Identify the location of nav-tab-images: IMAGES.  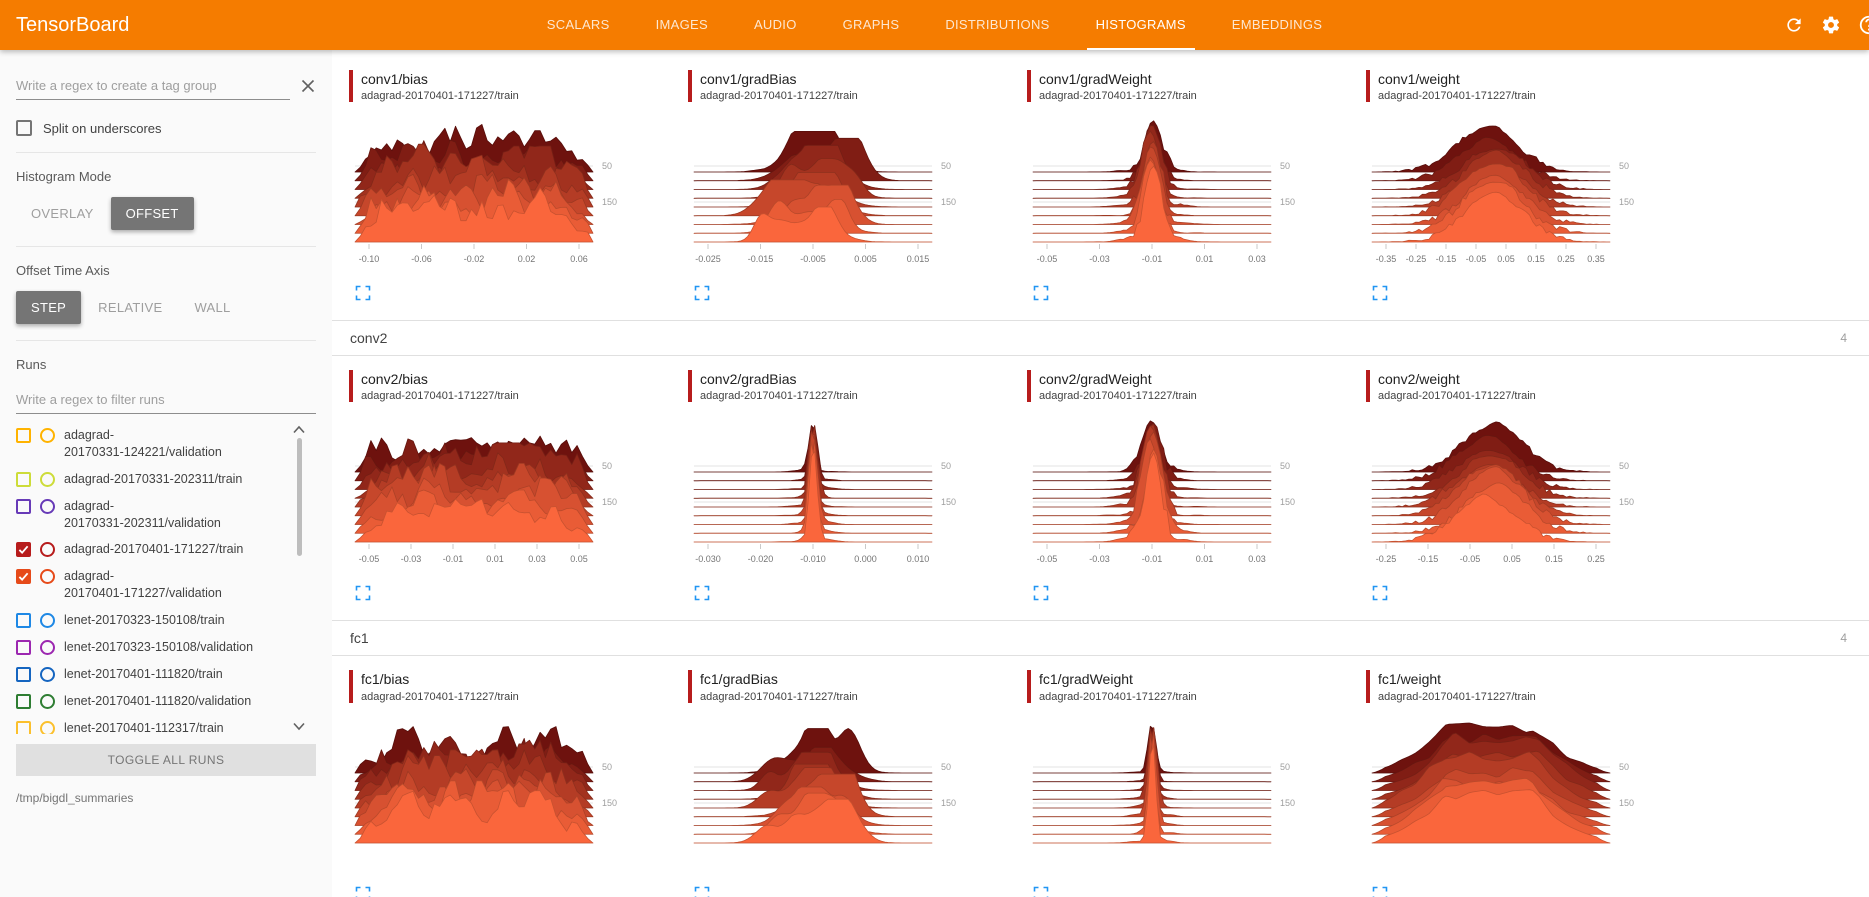
(681, 24).